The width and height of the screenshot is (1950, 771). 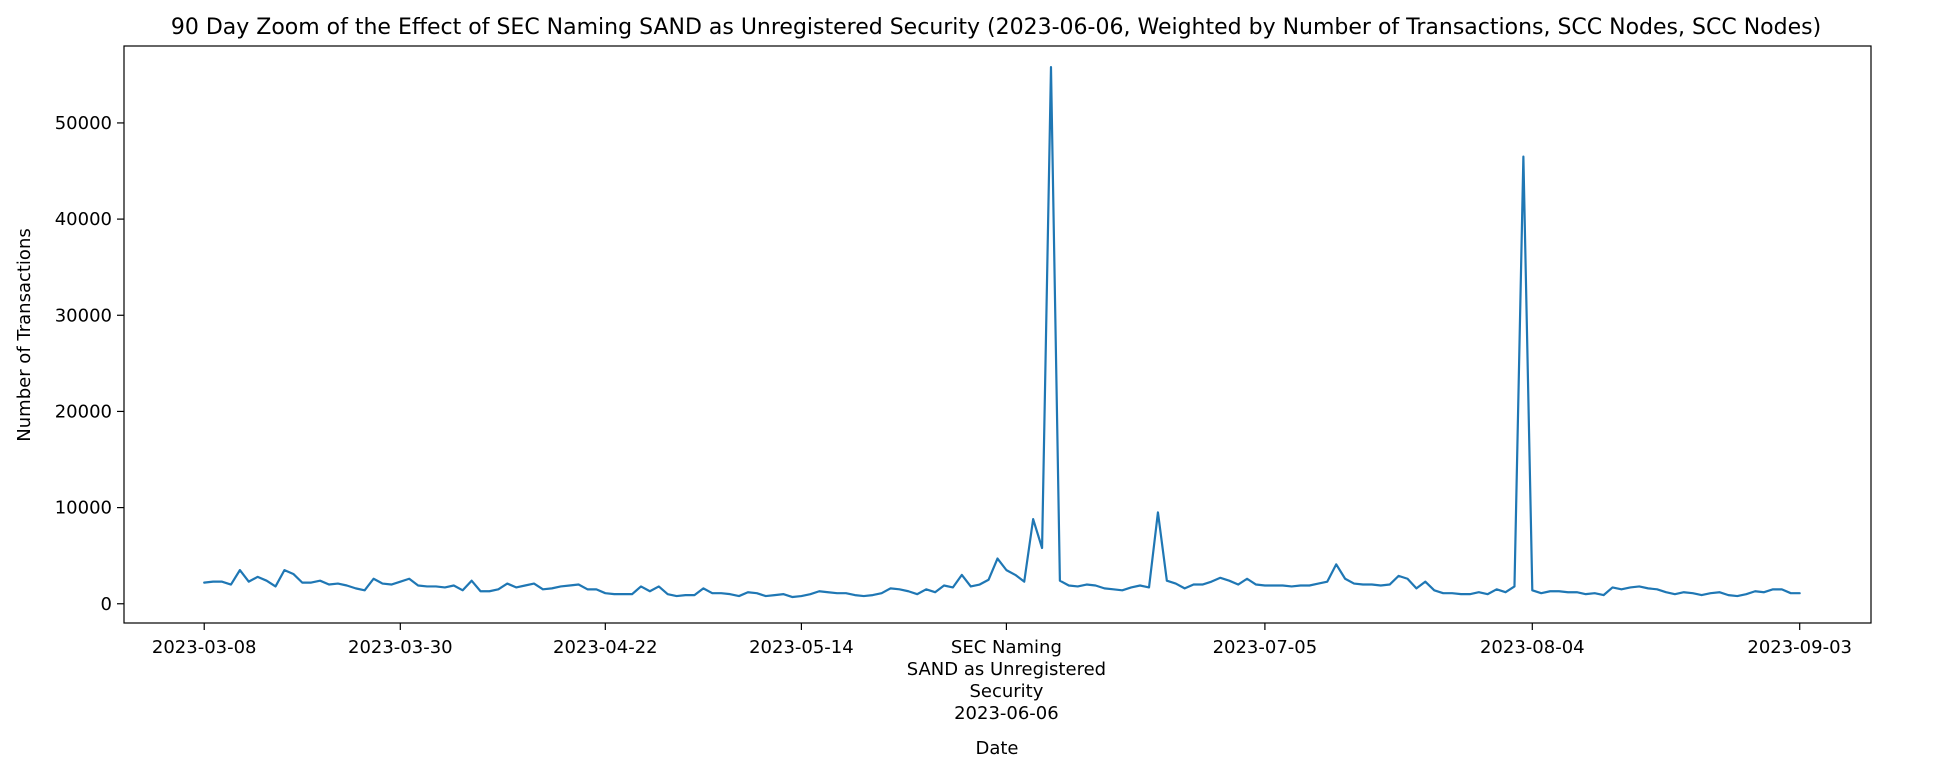 I want to click on y-tick-label: 40000, so click(x=83, y=219).